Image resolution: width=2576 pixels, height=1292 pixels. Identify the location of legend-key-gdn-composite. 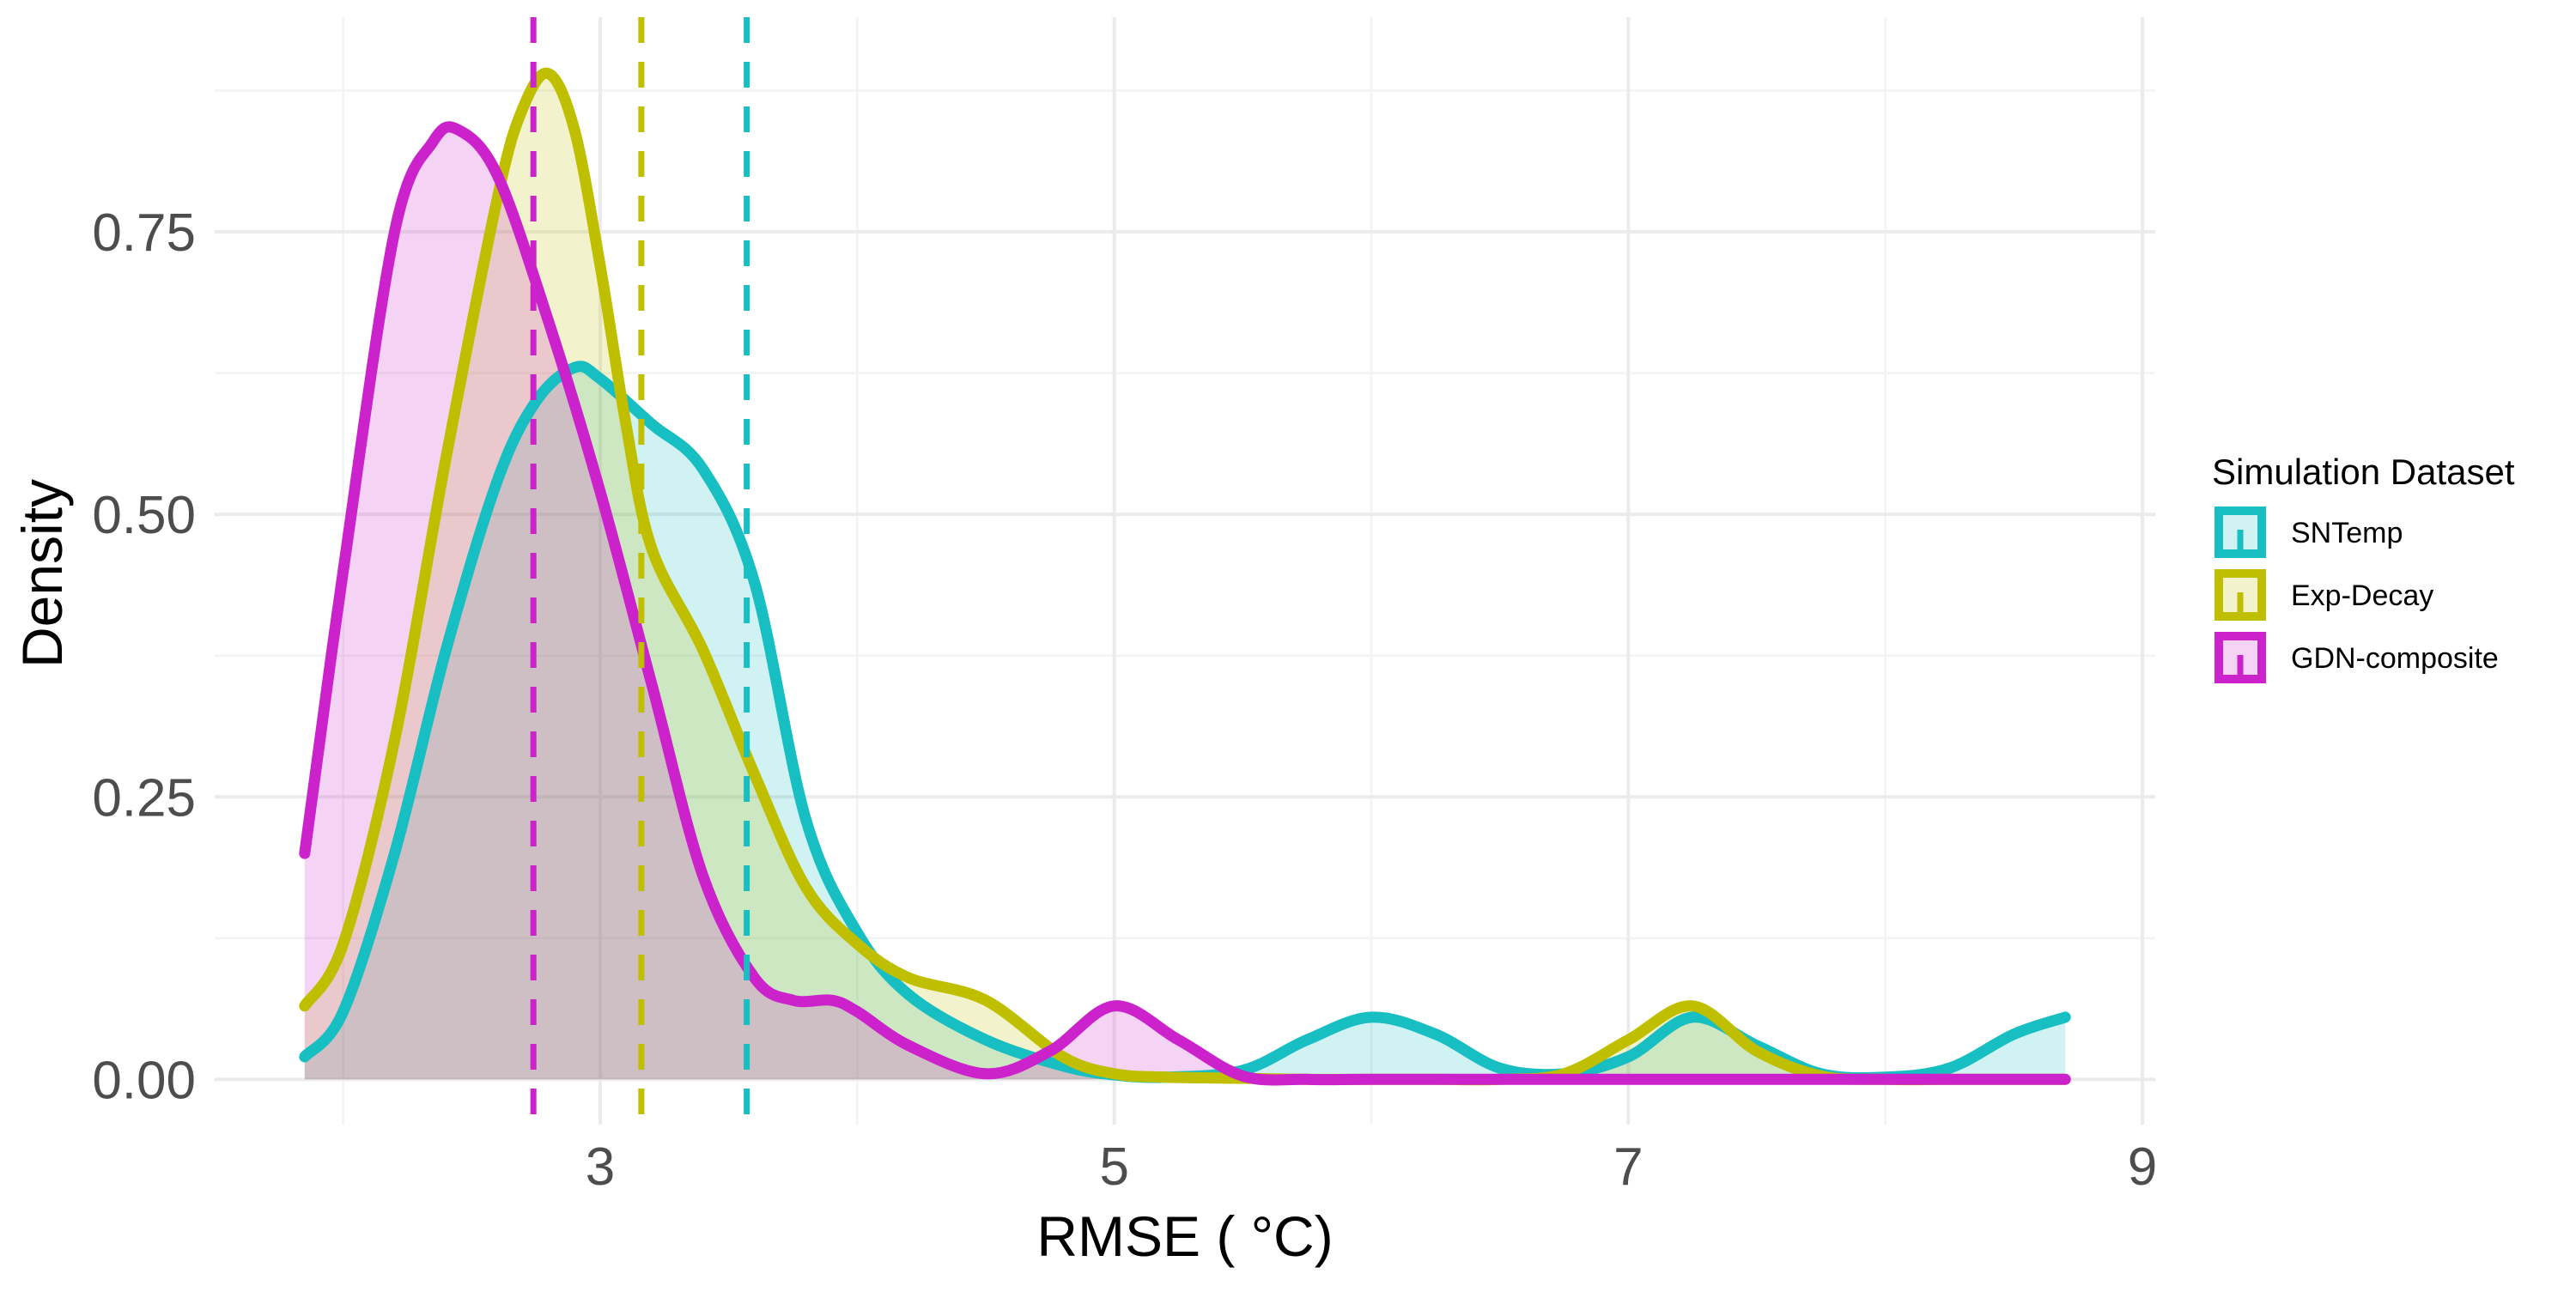
(2240, 657).